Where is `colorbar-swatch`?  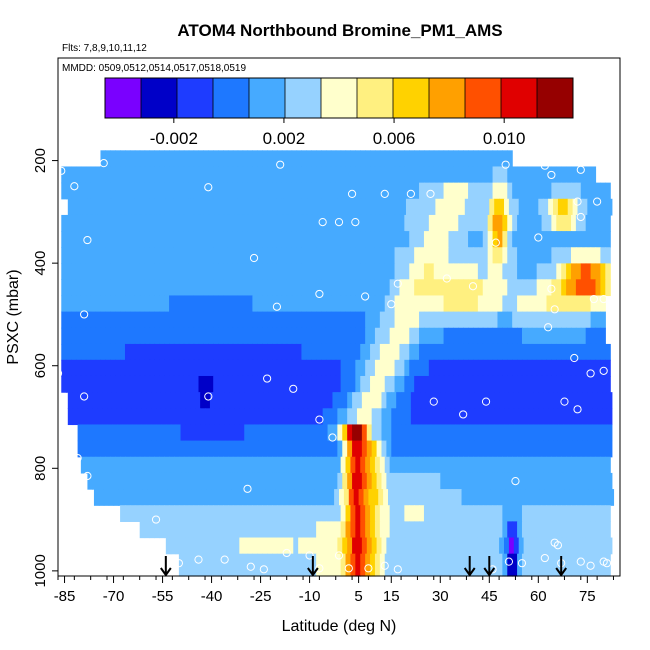
colorbar-swatch is located at coordinates (231, 98).